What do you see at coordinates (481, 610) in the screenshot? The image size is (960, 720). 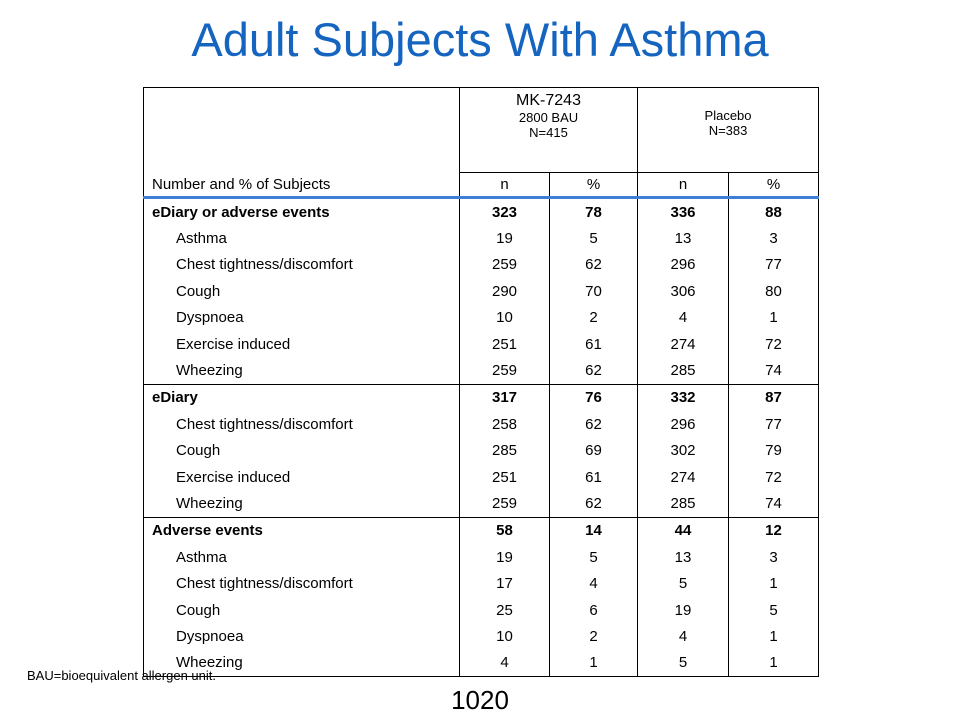 I see `table-row: Cough 25 6 19 5` at bounding box center [481, 610].